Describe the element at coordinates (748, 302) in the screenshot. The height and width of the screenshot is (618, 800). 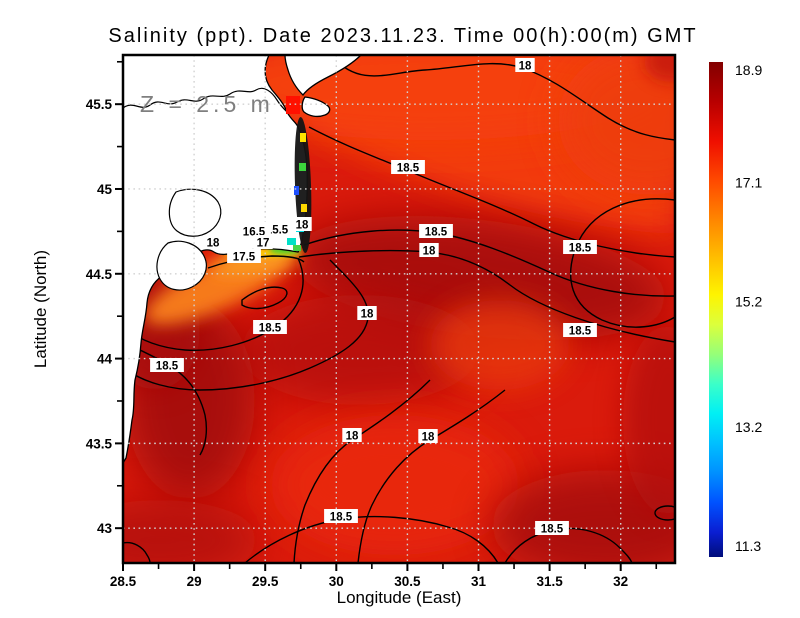
I see `colorbar-tick-label: 15.2` at that location.